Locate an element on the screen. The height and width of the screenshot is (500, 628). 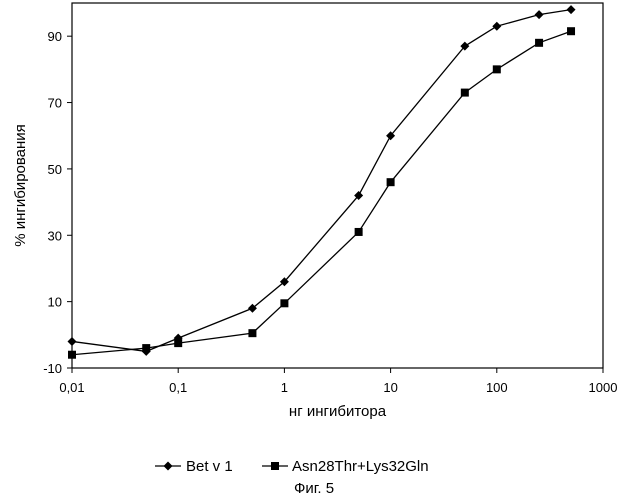
legend: Bet v 1 Asn28Thr+Lys32Gln is located at coordinates (292, 466).